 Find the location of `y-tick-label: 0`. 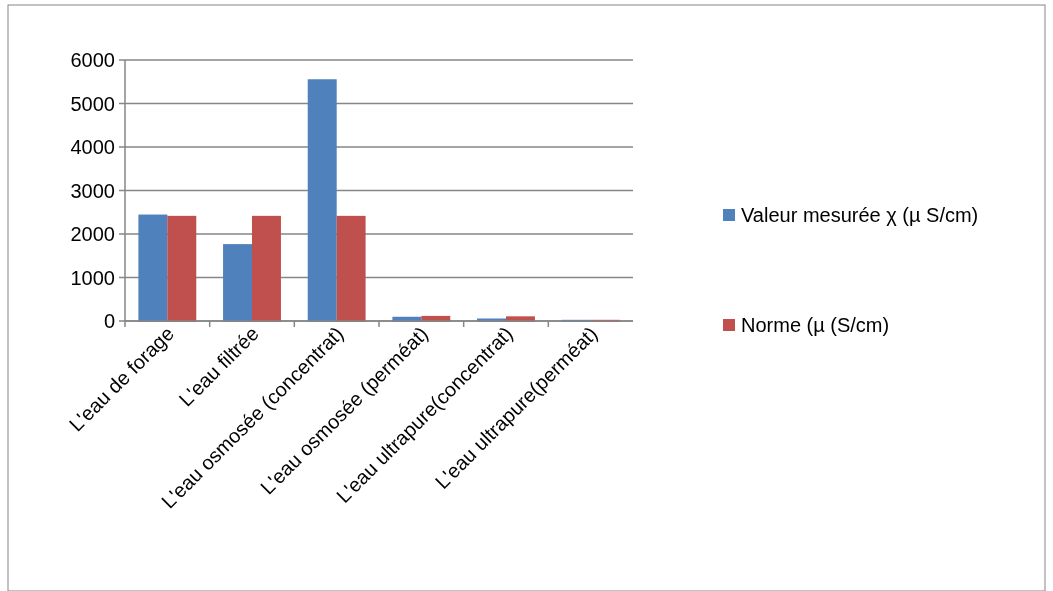

y-tick-label: 0 is located at coordinates (109, 321).